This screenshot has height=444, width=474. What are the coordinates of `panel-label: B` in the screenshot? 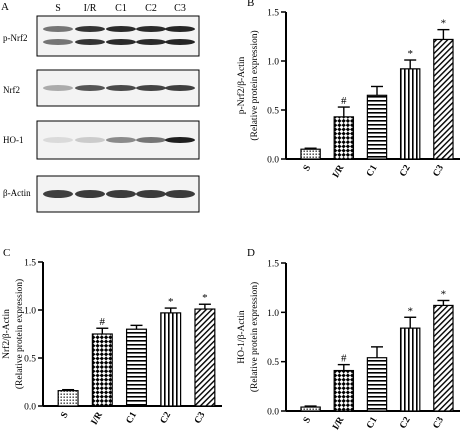 It's located at (250, 4).